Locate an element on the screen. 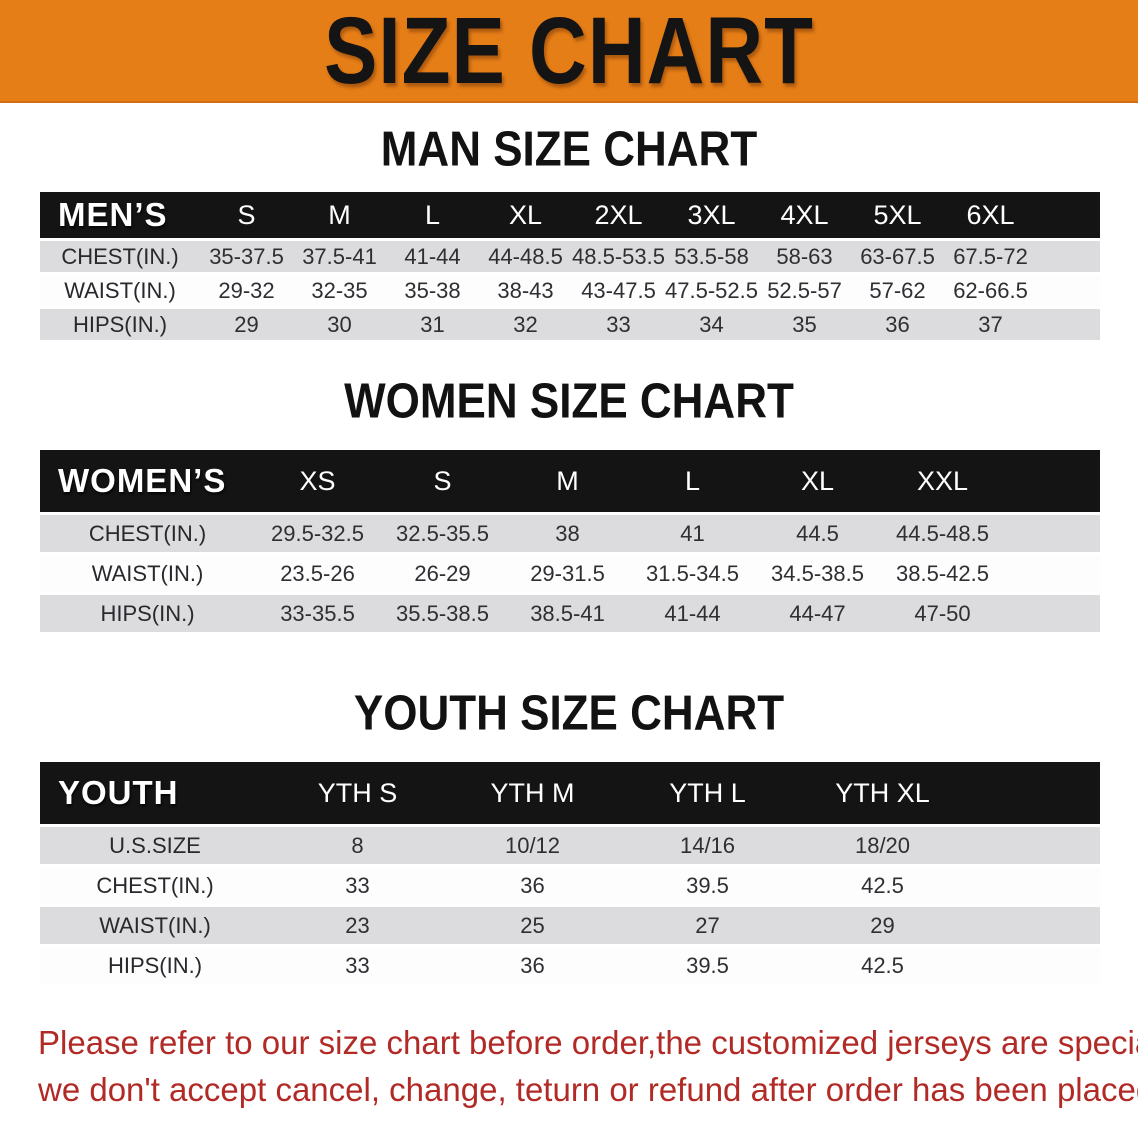 The image size is (1138, 1132). cell-value: 38.5-41 is located at coordinates (567, 613).